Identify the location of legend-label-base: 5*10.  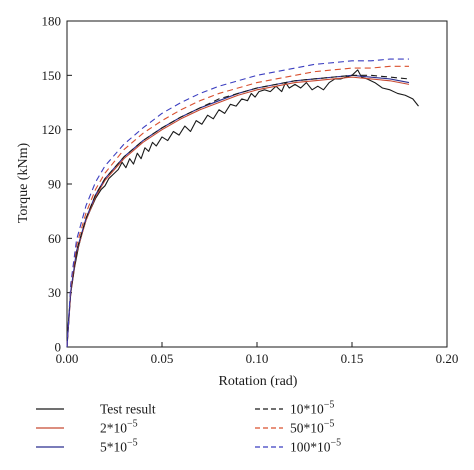
(113, 447).